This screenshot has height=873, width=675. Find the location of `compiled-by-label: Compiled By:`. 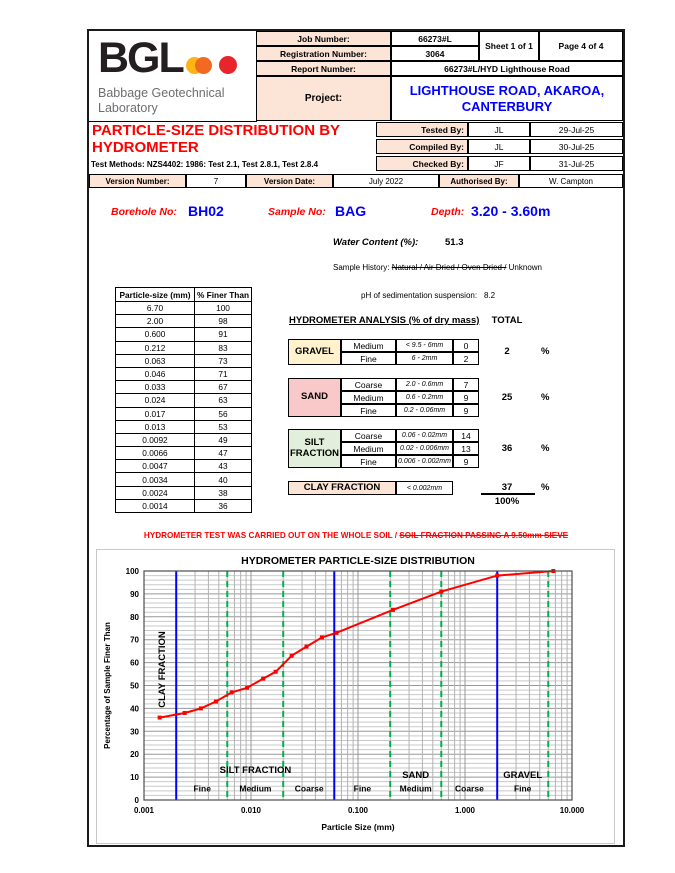

compiled-by-label: Compiled By: is located at coordinates (422, 146).